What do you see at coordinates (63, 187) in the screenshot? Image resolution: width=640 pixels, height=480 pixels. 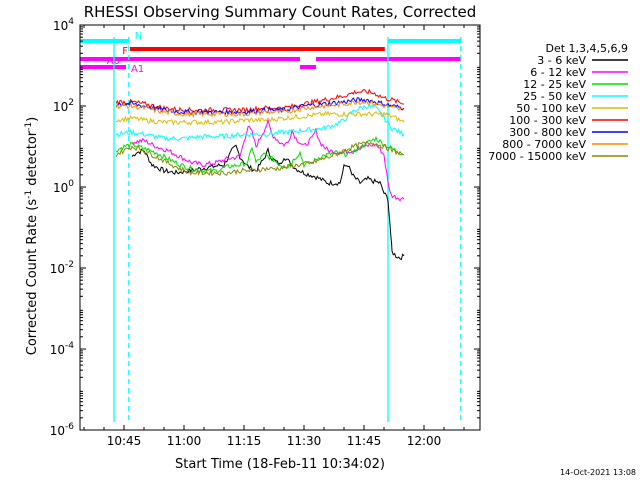 I see `y-tick-label-2: 10⁰` at bounding box center [63, 187].